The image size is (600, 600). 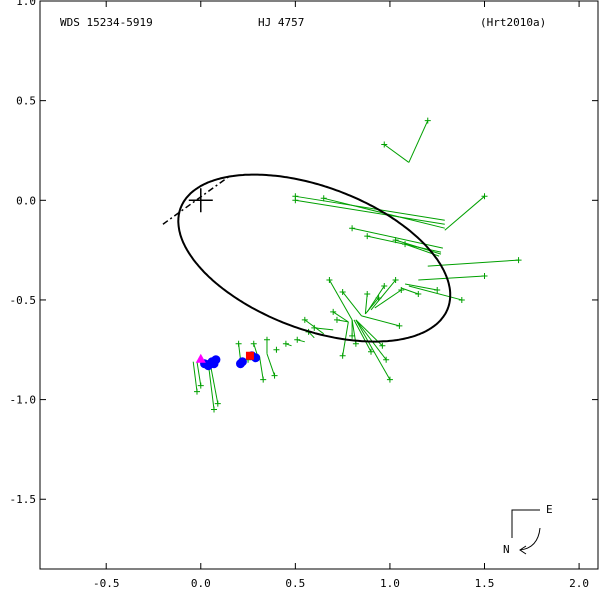 I want to click on highlighted-measure-point, so click(x=249, y=355).